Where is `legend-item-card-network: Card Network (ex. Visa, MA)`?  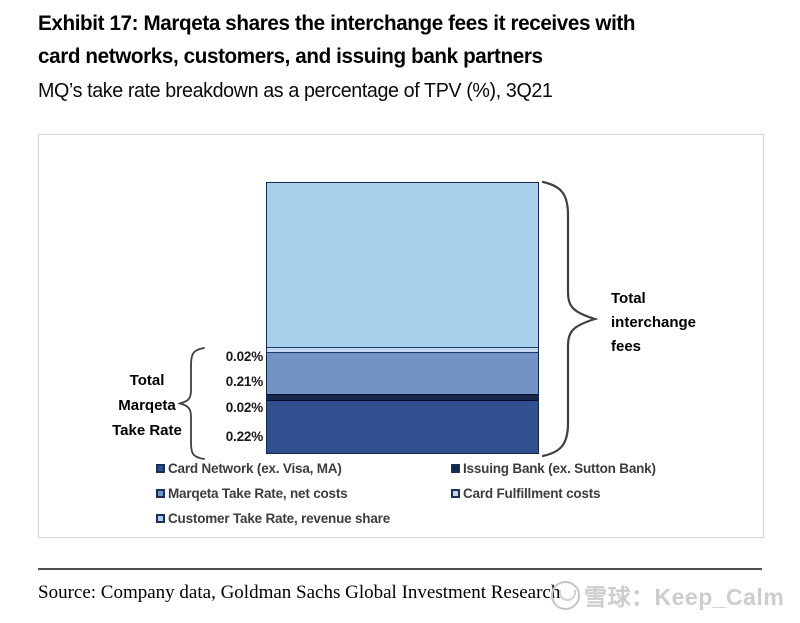
legend-item-card-network: Card Network (ex. Visa, MA) is located at coordinates (303, 468).